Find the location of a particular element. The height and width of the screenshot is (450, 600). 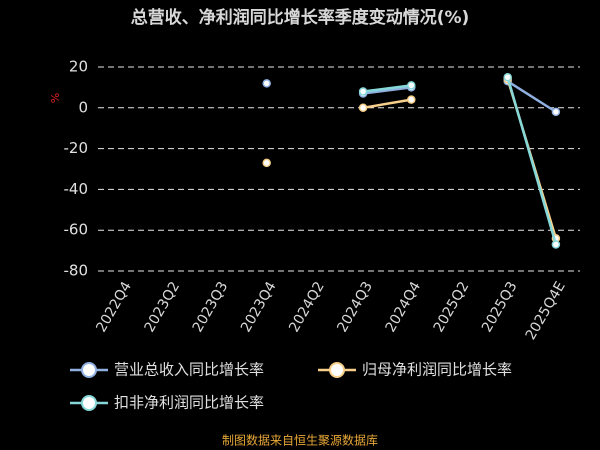

legend-label: 归母净利润同比增长率 is located at coordinates (437, 370).